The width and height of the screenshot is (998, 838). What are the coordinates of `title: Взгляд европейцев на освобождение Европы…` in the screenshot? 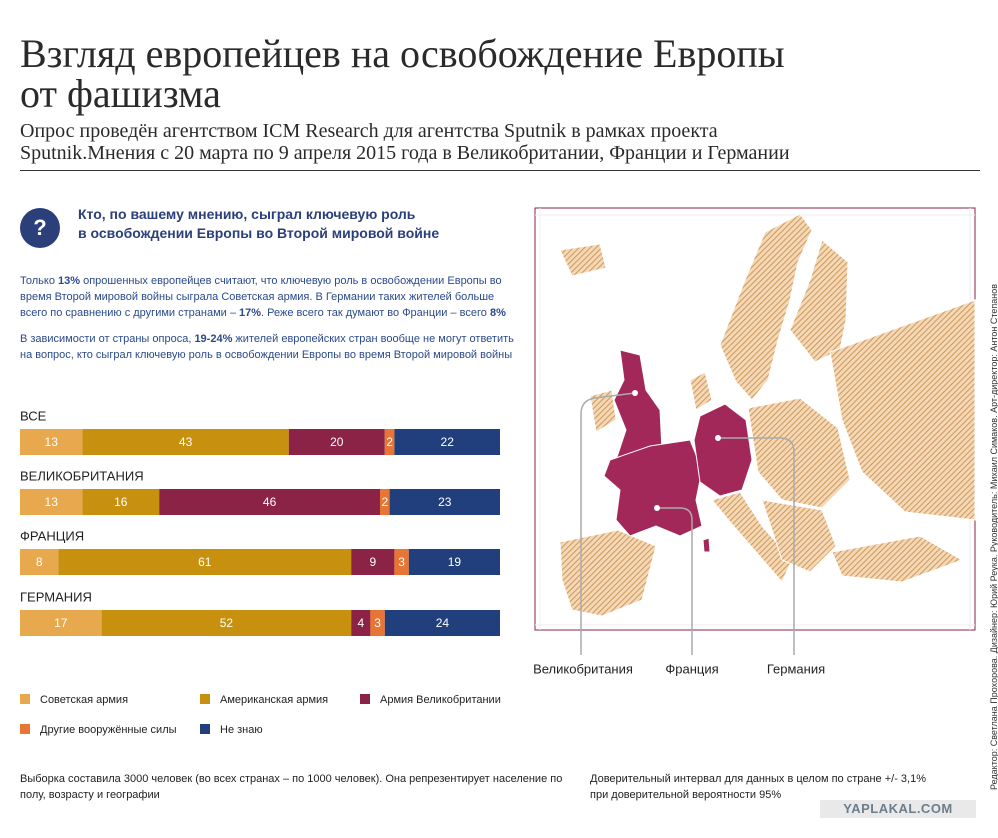 It's located at (402, 74).